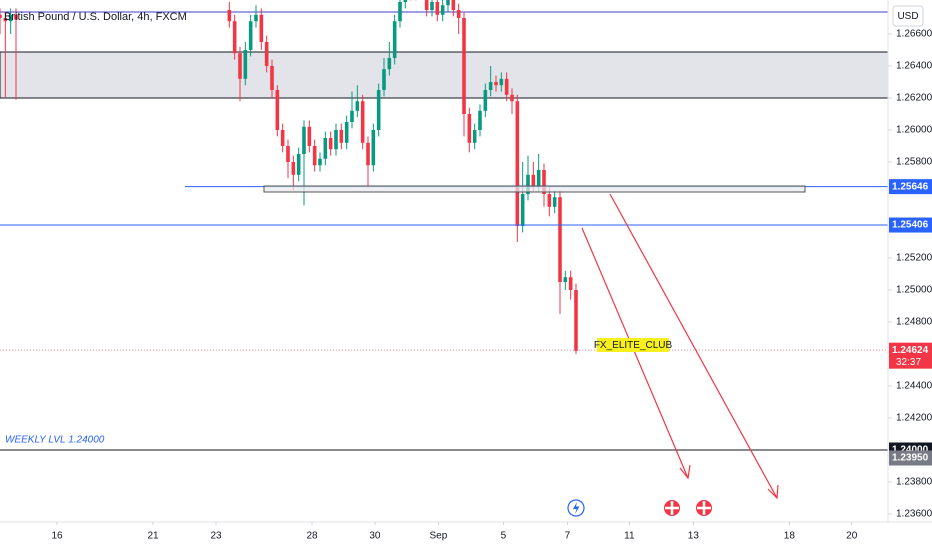 The height and width of the screenshot is (550, 932). What do you see at coordinates (312, 536) in the screenshot?
I see `x-tick-label: 28` at bounding box center [312, 536].